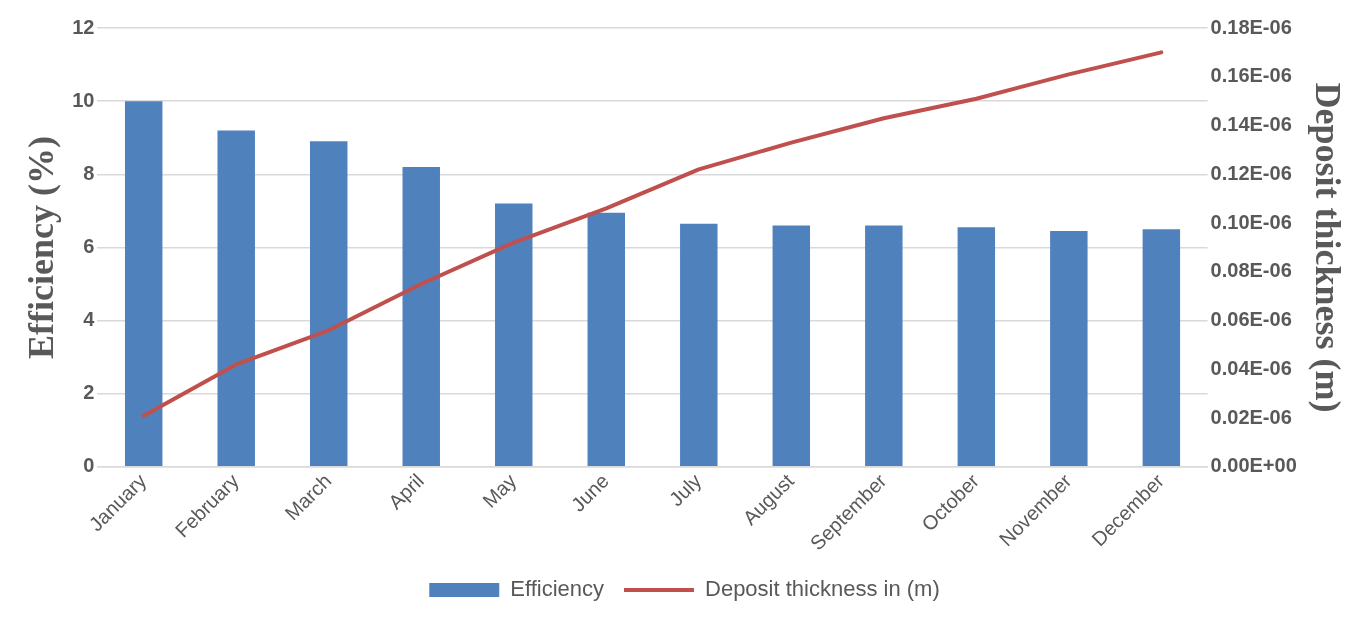 This screenshot has height=624, width=1369. Describe the element at coordinates (1251, 124) in the screenshot. I see `y2-tick-label: 0.14E-06` at that location.